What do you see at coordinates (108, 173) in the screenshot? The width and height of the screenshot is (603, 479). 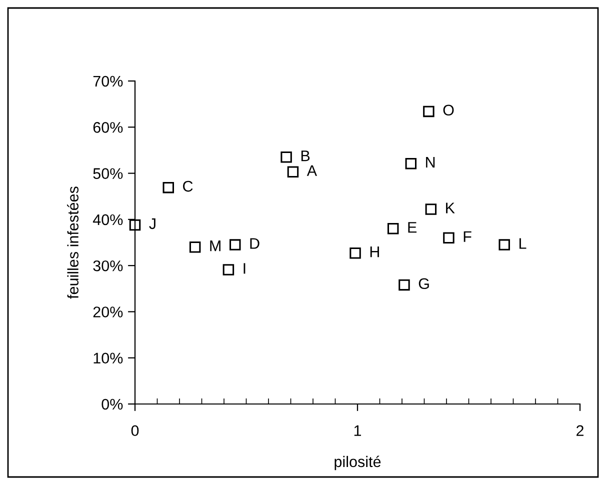 I see `y-tick-label: 50%` at bounding box center [108, 173].